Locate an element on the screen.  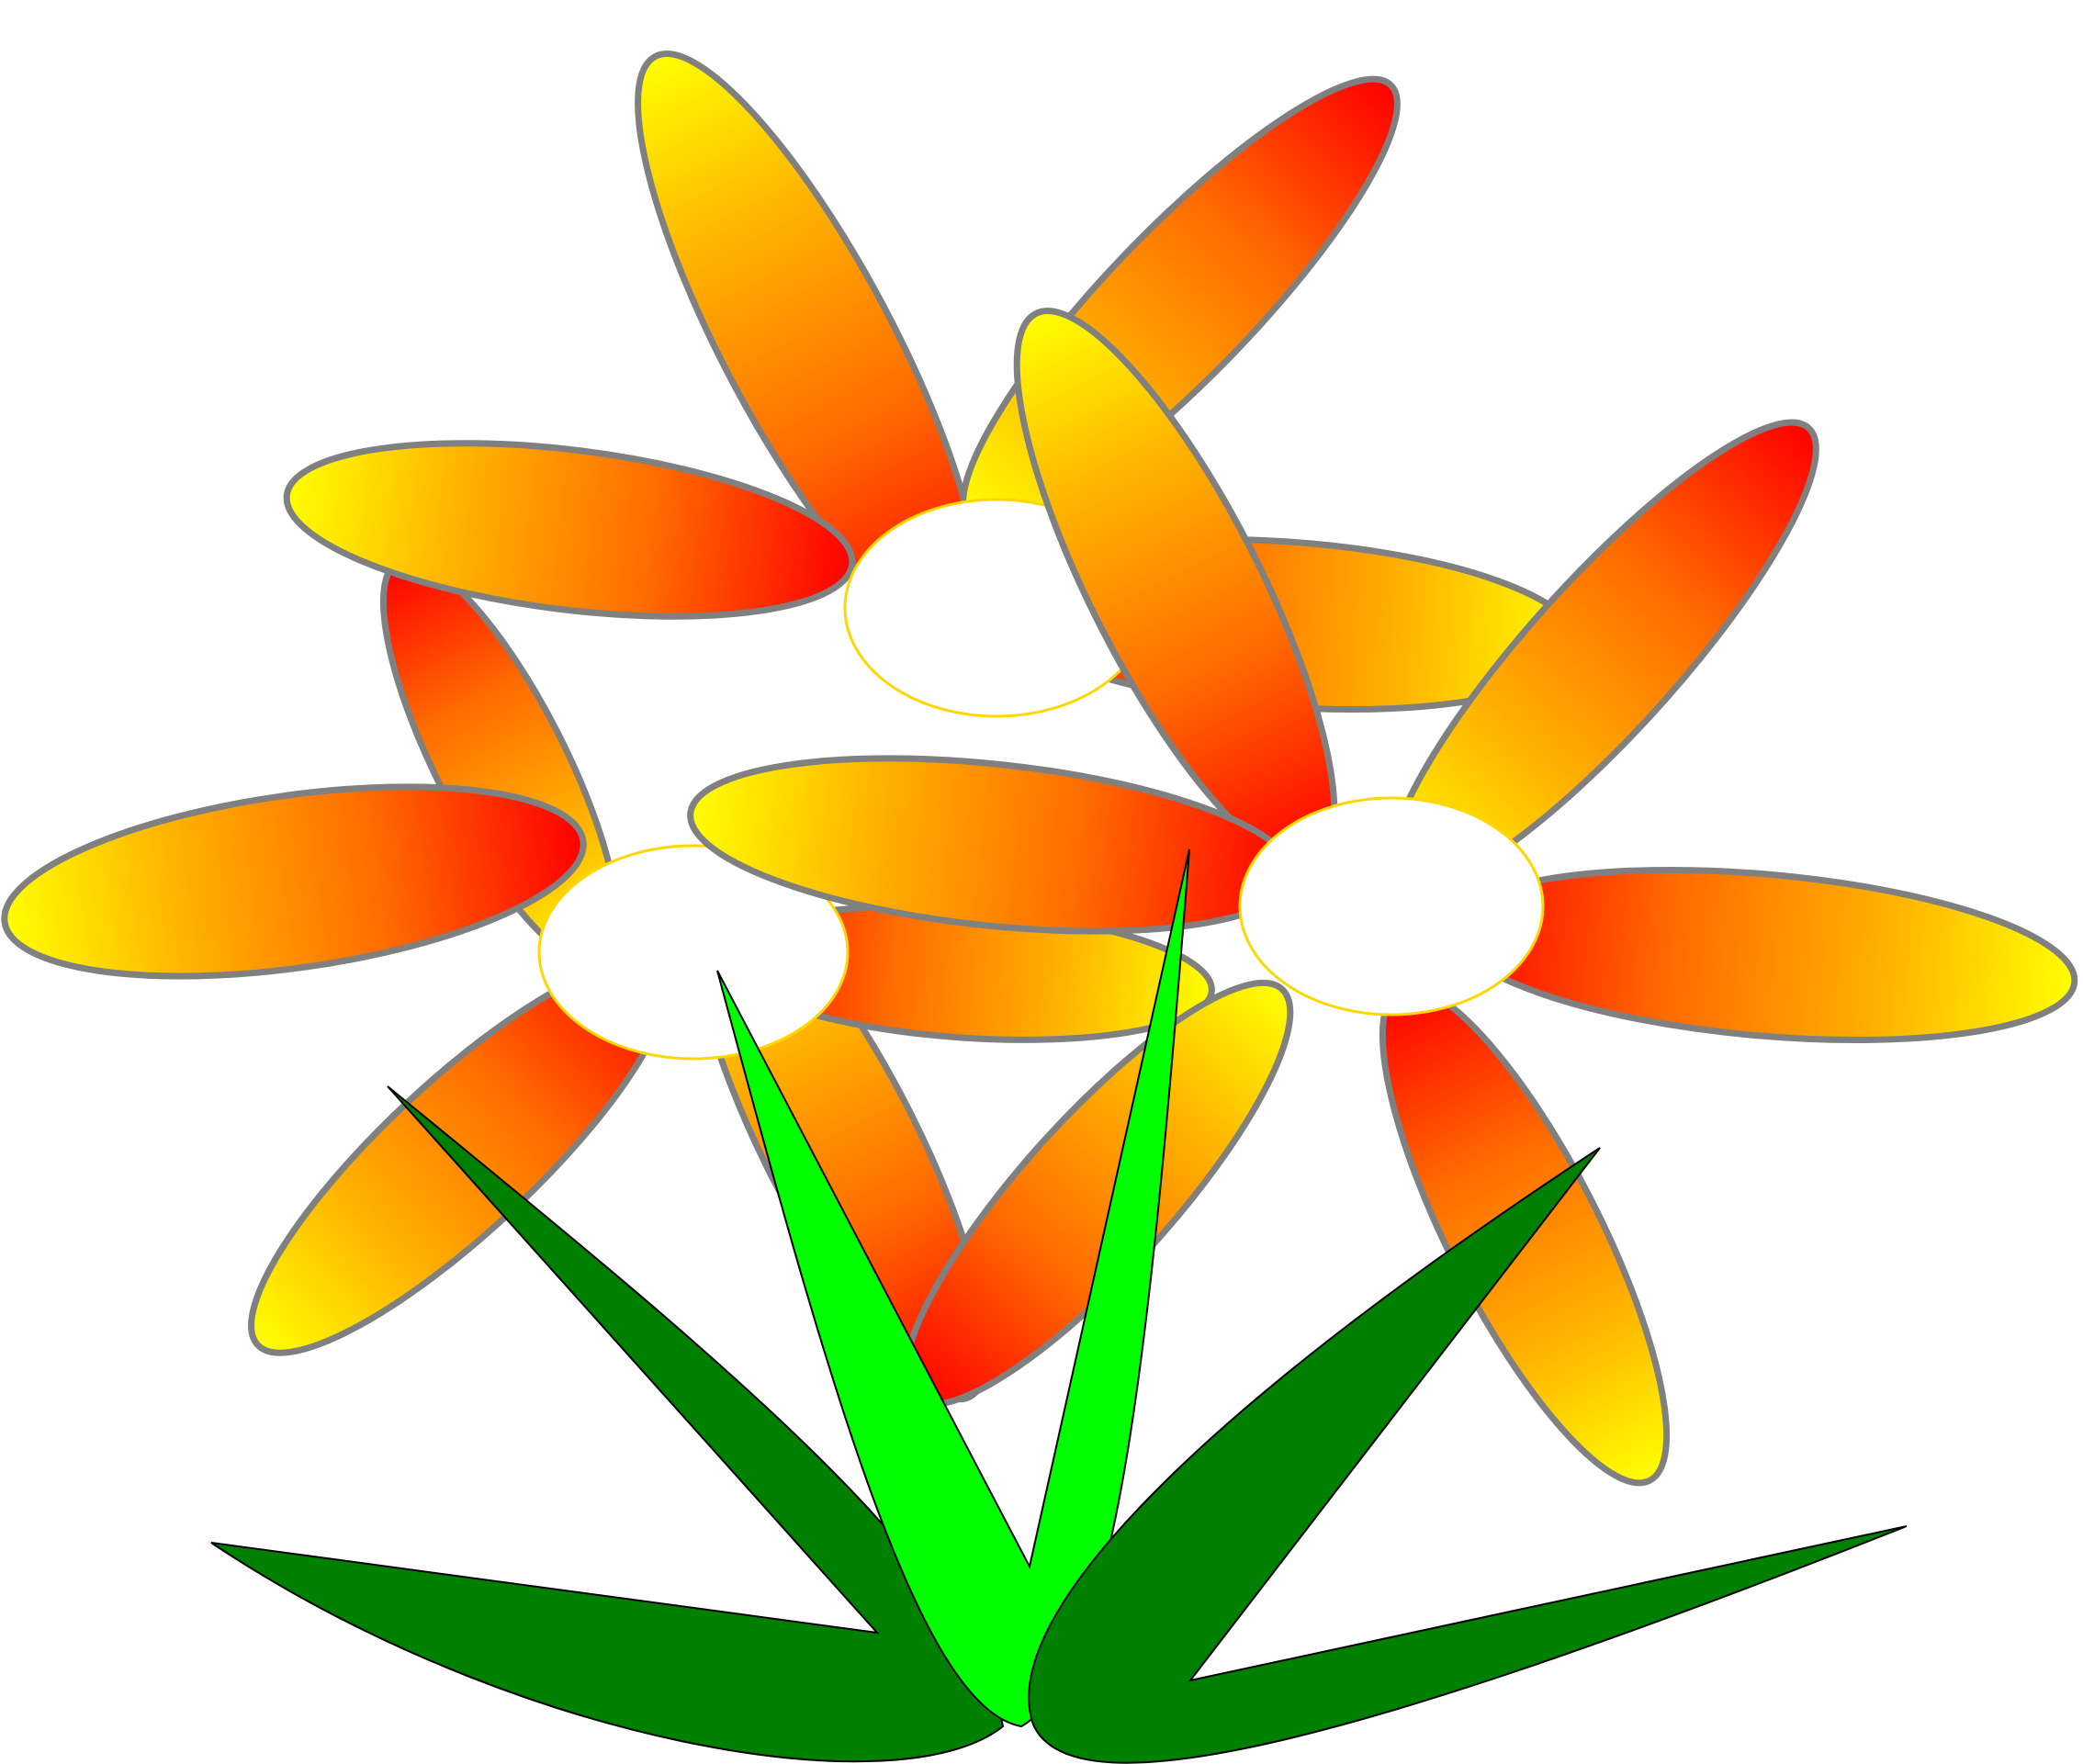
flower-right-petal is located at coordinates (1763, 955).